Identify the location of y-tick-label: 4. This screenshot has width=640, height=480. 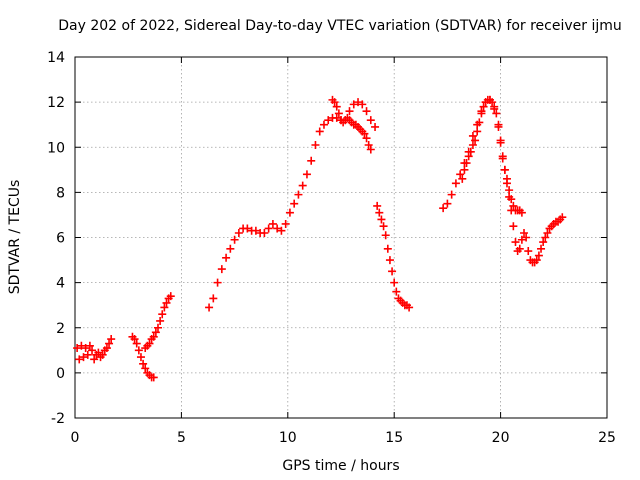
(60, 284).